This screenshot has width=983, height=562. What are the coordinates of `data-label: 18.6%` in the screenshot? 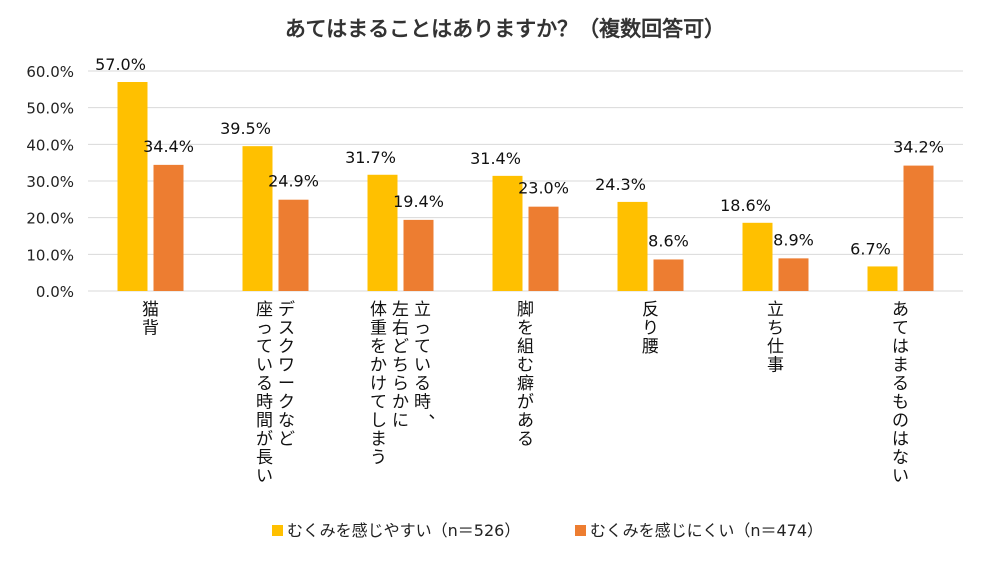 It's located at (745, 205).